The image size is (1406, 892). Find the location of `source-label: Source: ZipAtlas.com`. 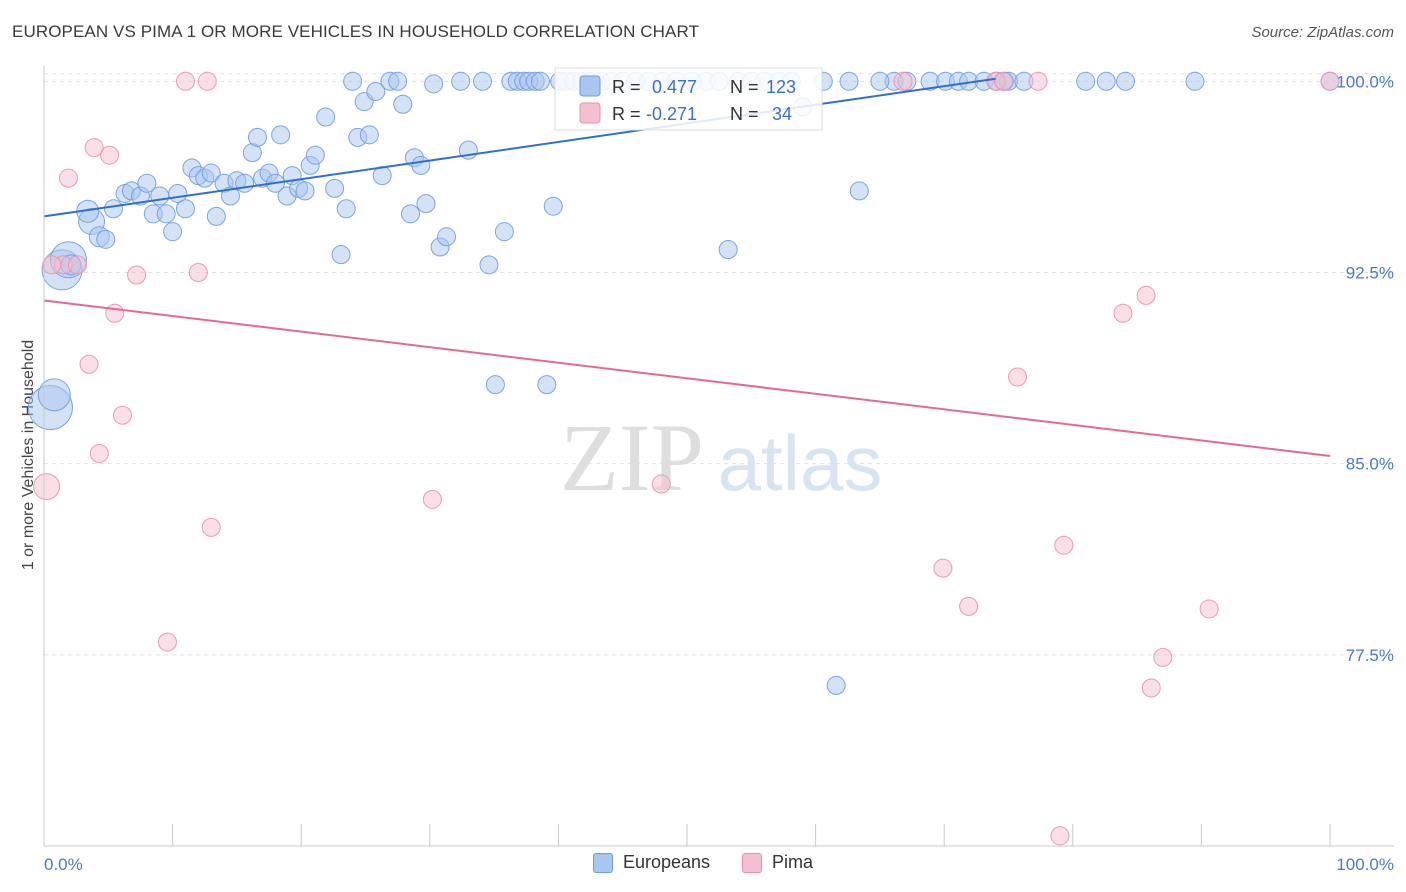

source-label: Source: ZipAtlas.com is located at coordinates (1322, 32).